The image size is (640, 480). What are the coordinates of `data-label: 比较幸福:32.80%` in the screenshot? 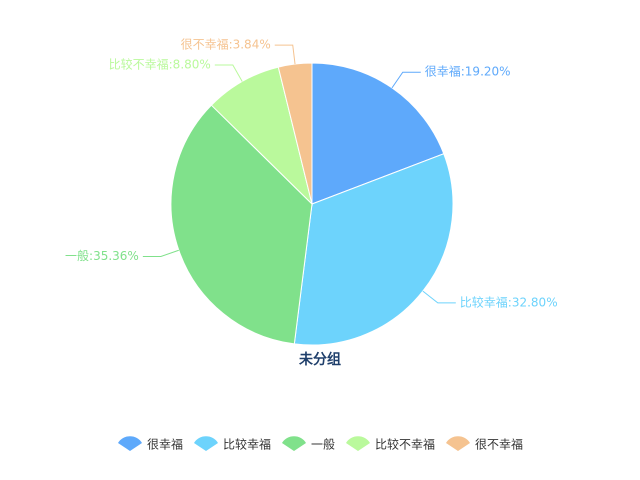 It's located at (509, 301).